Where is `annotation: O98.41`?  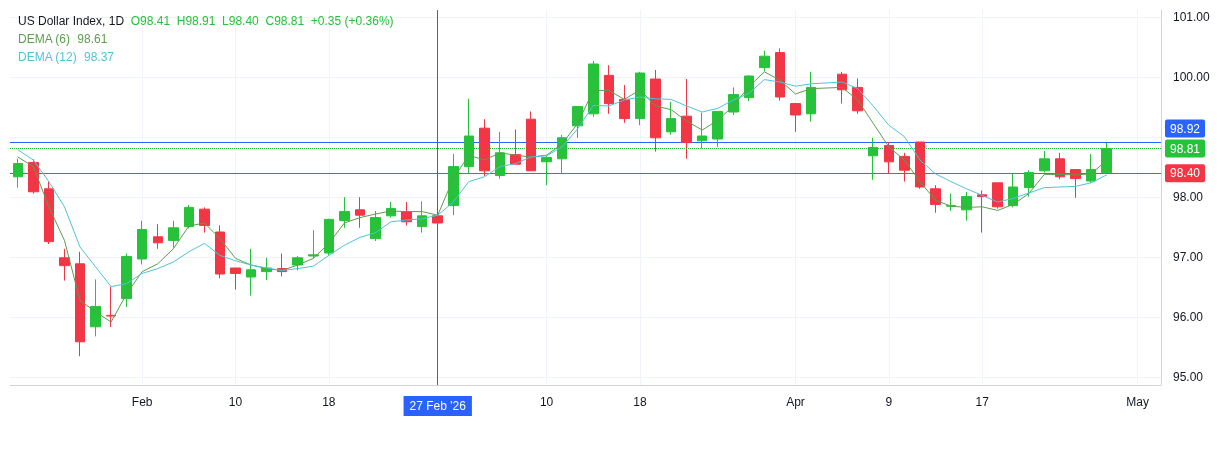
annotation: O98.41 is located at coordinates (150, 21).